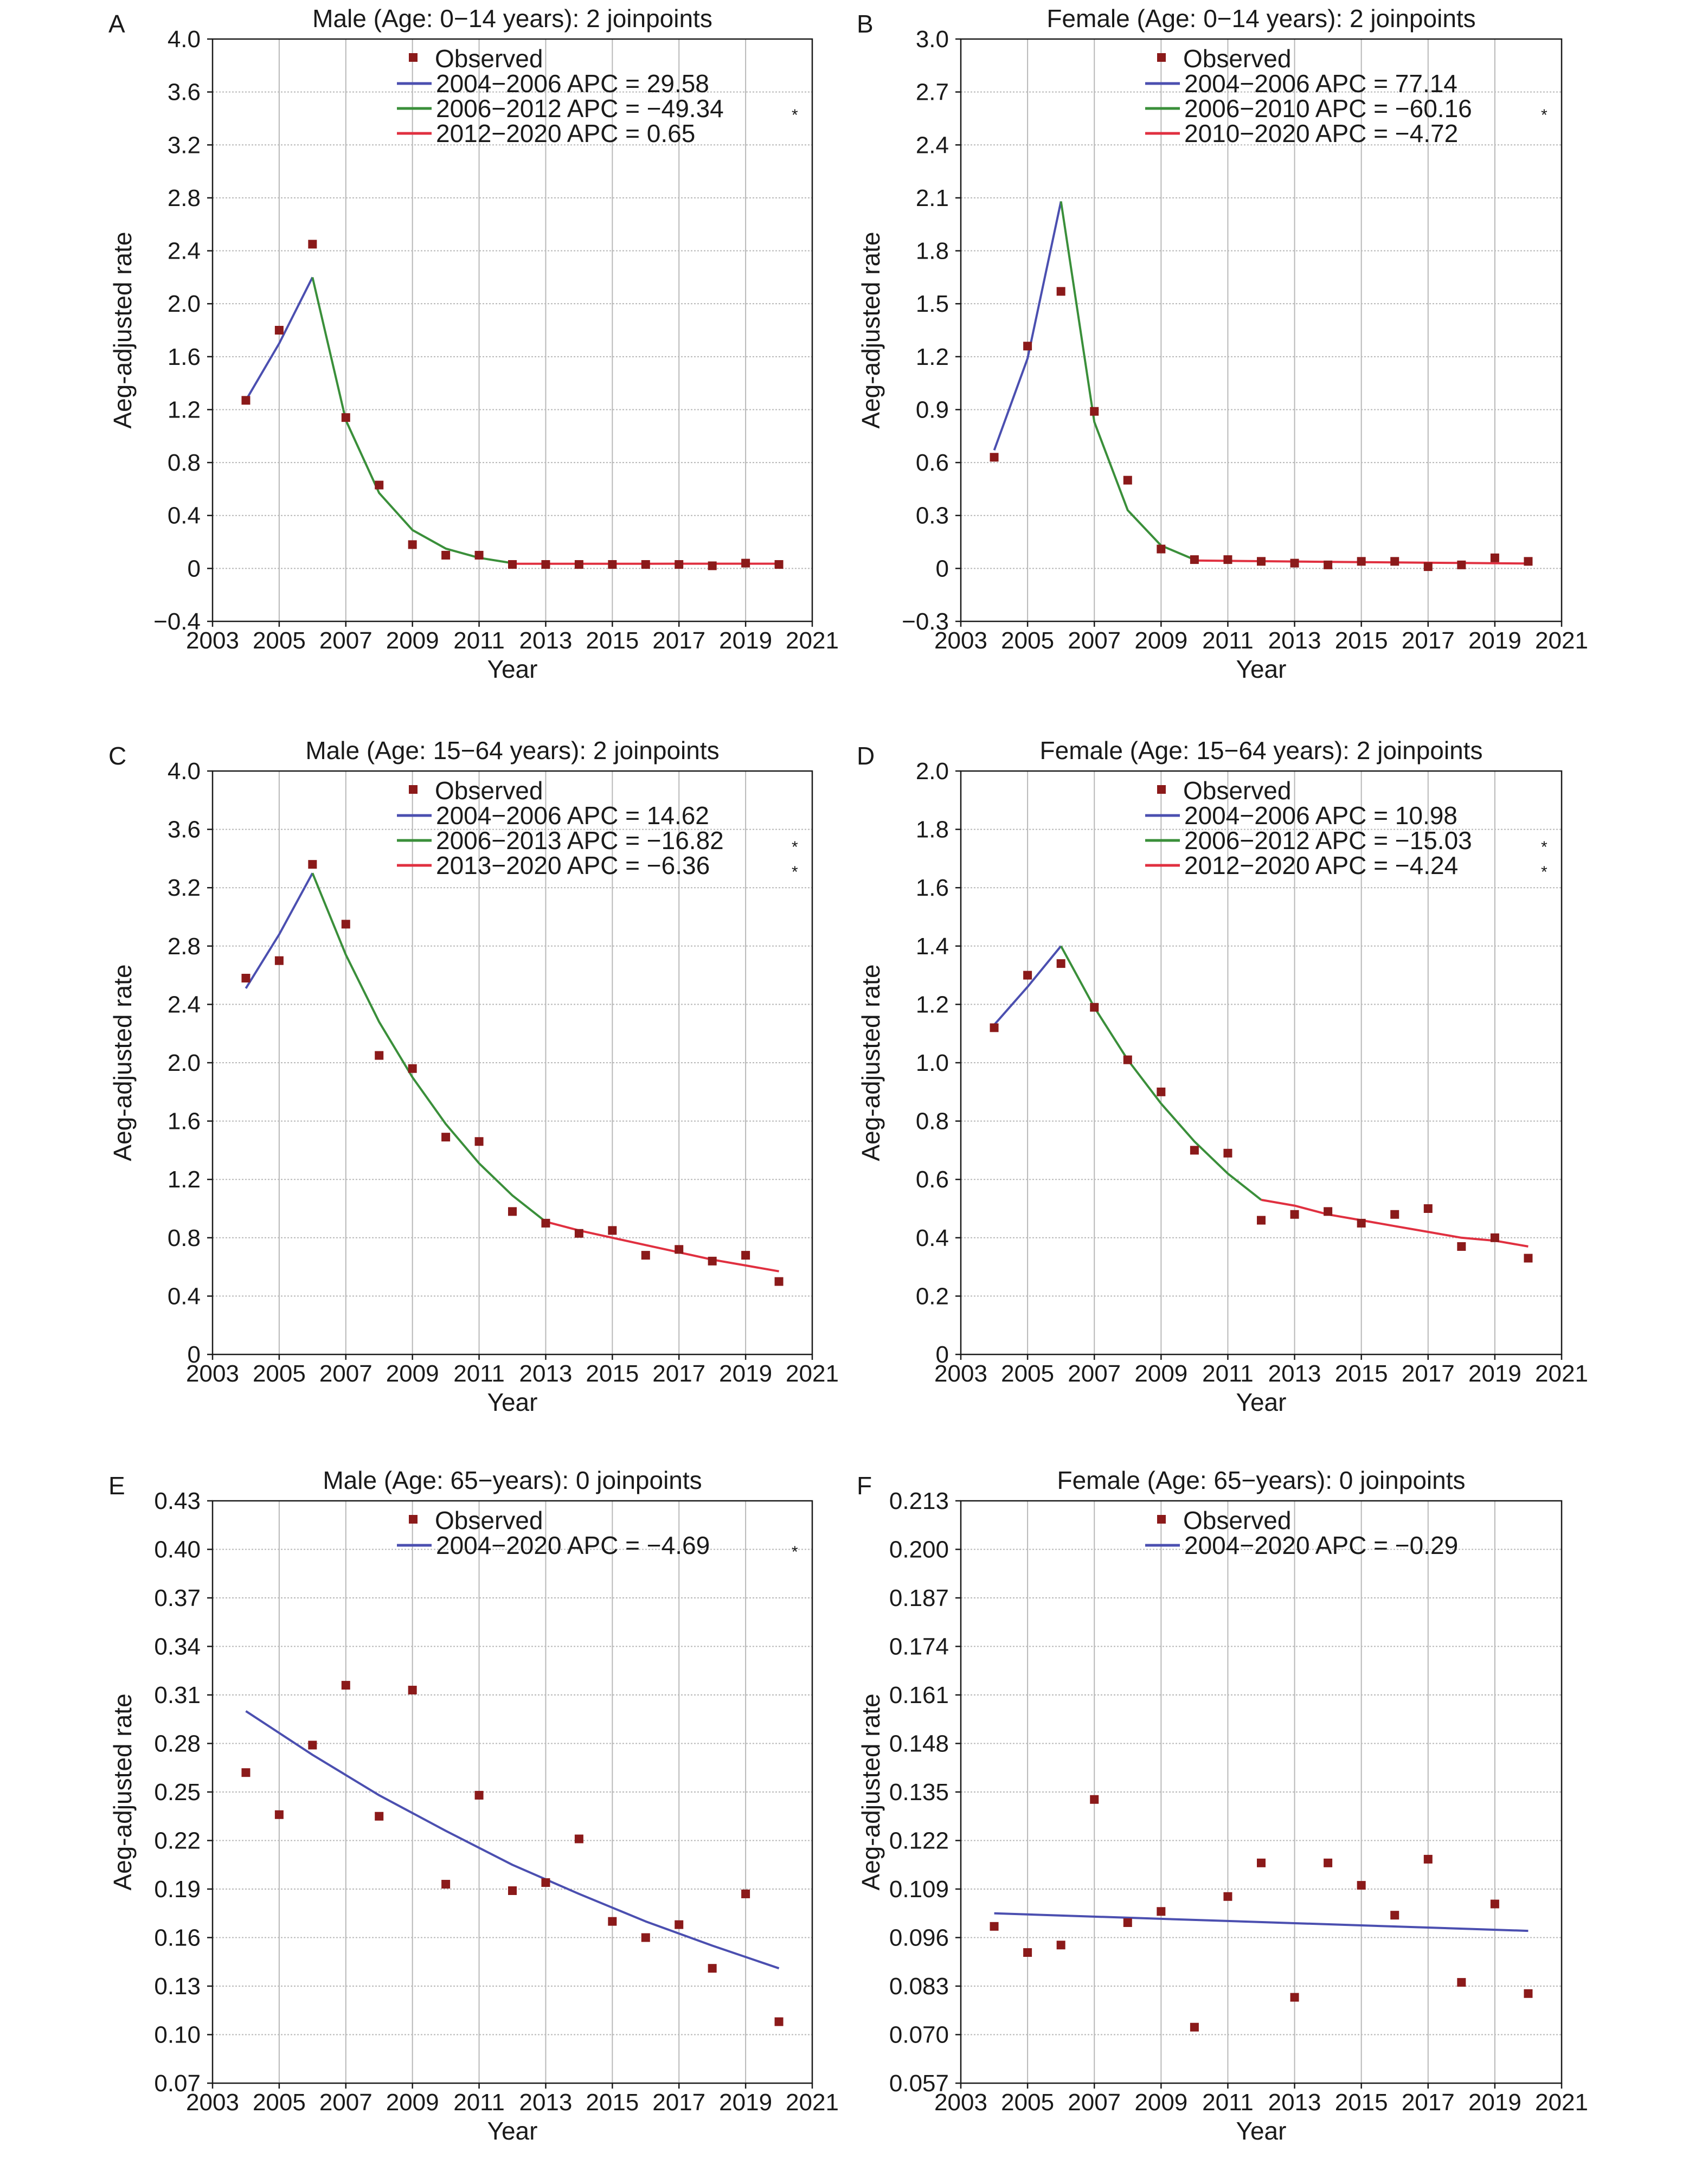  Describe the element at coordinates (1320, 816) in the screenshot. I see `legend-series-label: 2004−2006 APC = 10.98` at that location.